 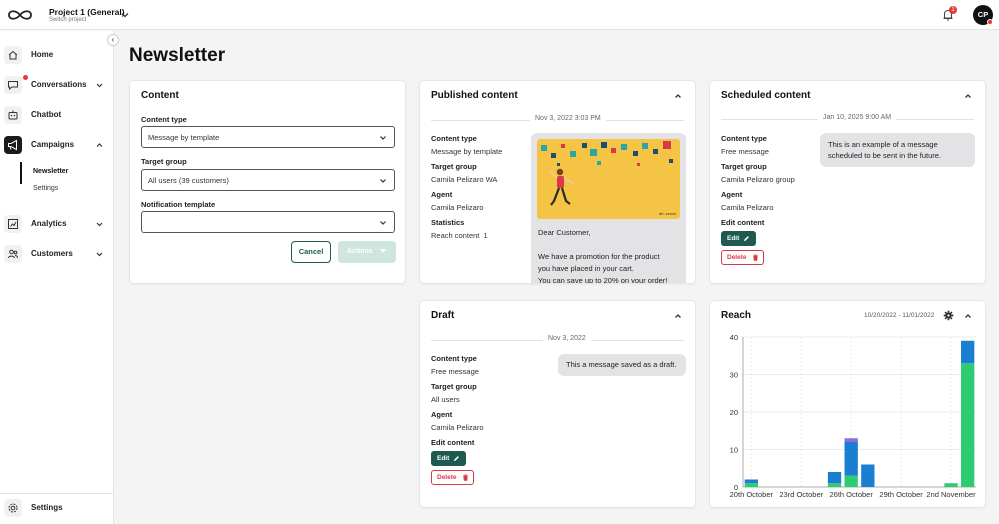 I want to click on statistics-label: Statistics, so click(x=448, y=222).